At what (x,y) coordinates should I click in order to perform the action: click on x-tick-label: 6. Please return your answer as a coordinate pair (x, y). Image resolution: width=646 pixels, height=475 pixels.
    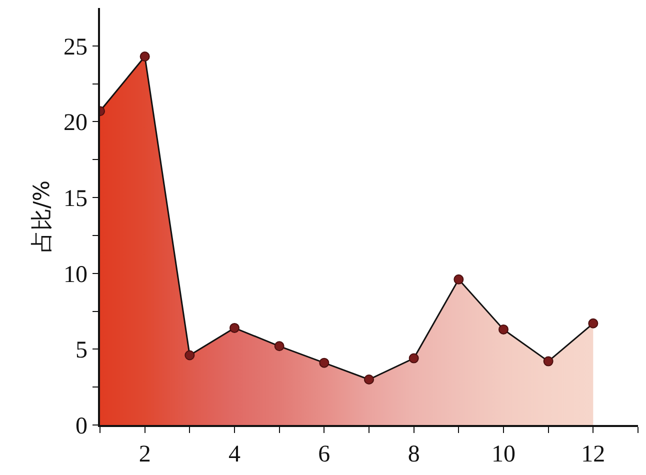
    Looking at the image, I should click on (324, 455).